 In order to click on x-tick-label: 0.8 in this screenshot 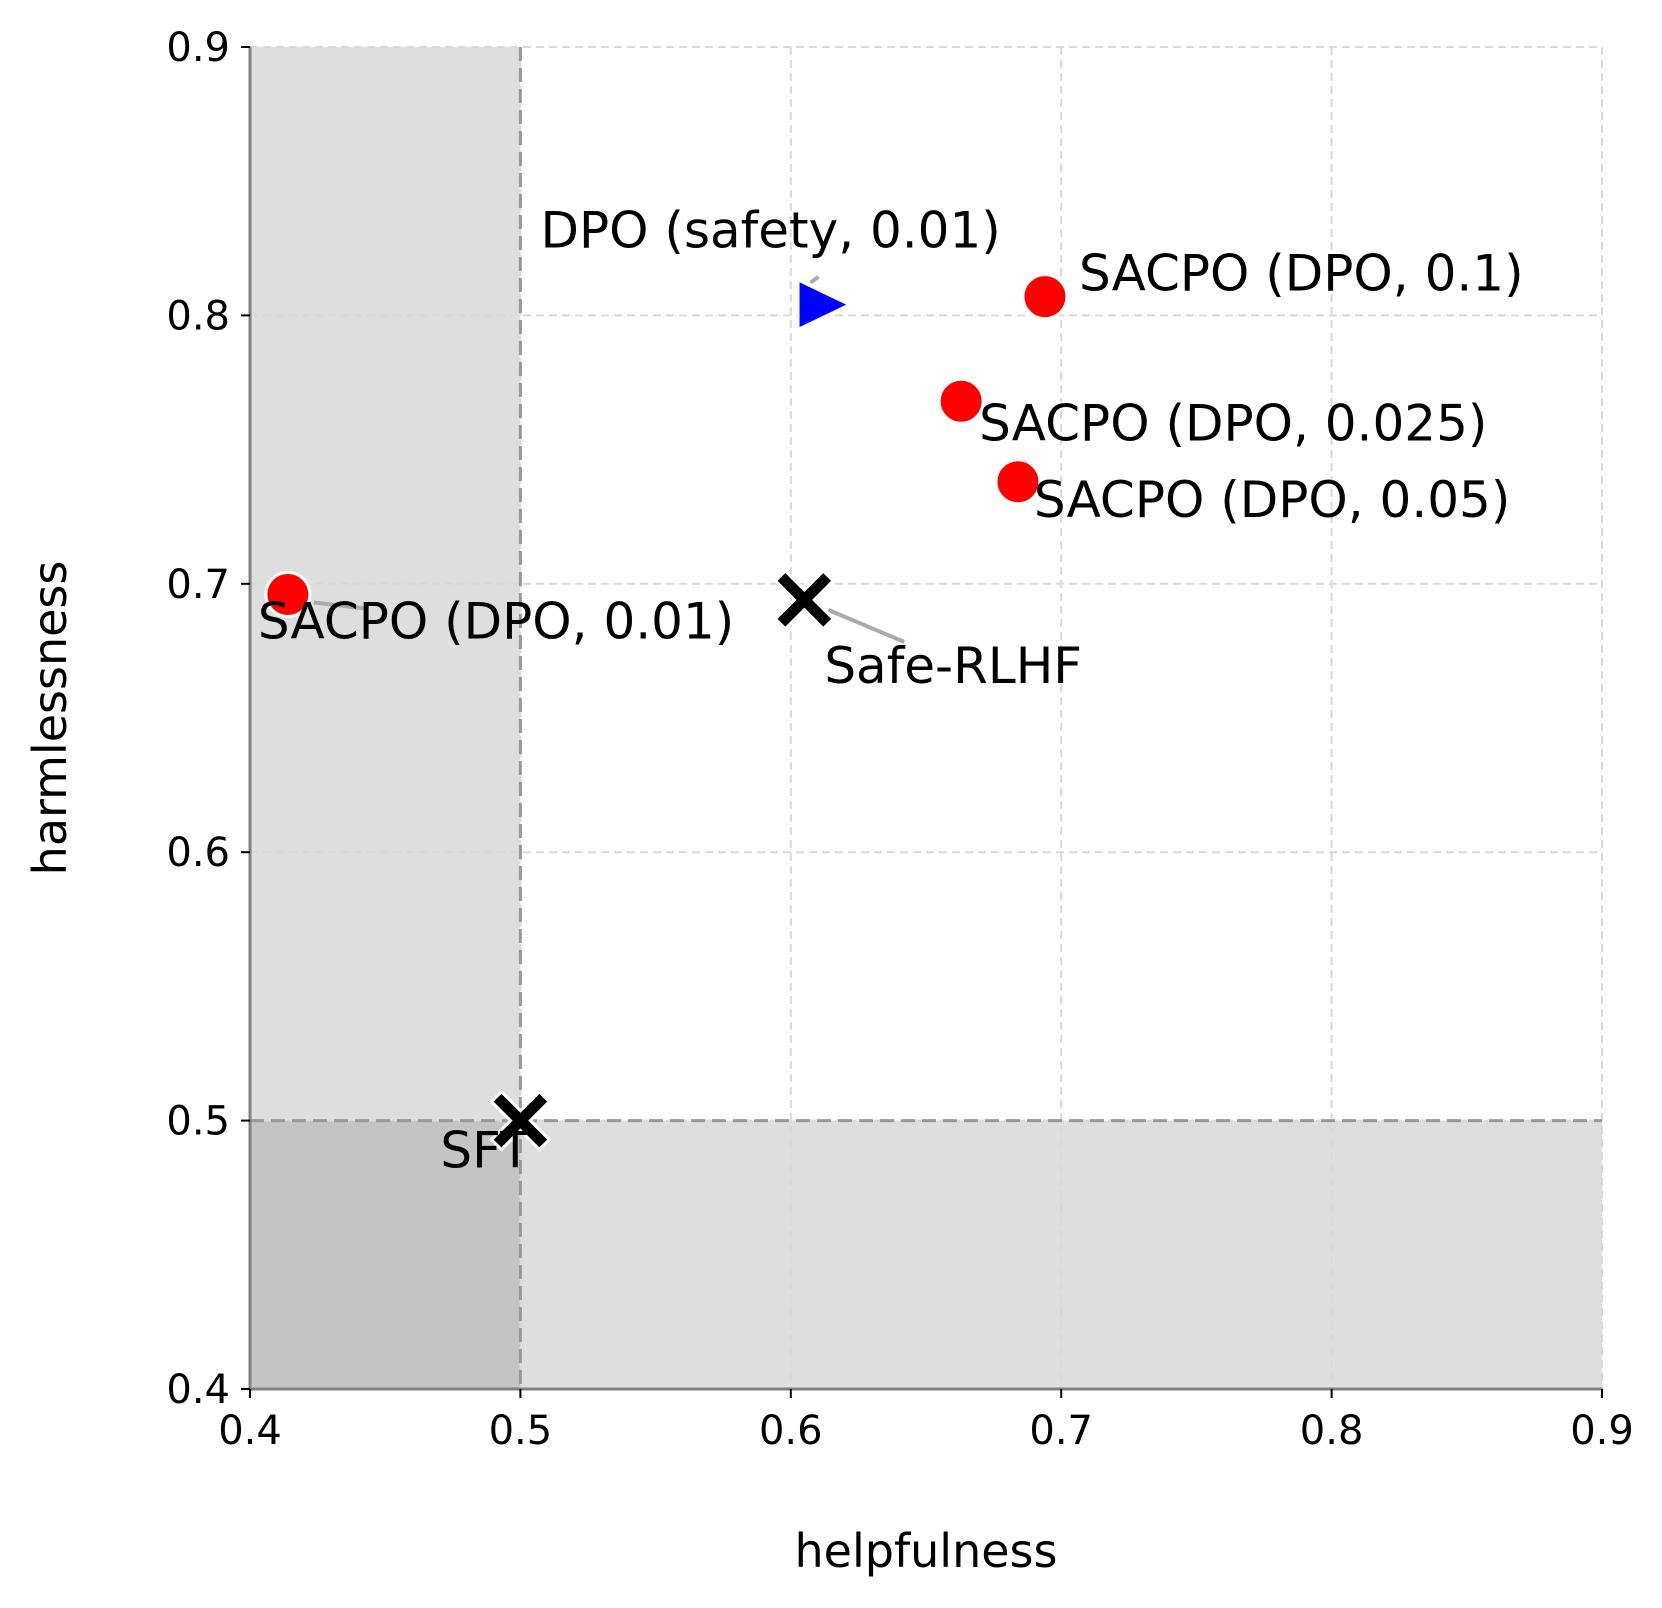, I will do `click(1332, 1431)`.